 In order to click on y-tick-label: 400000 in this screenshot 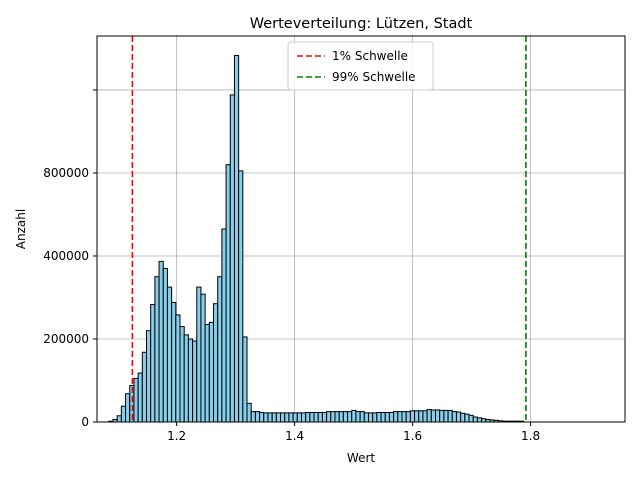, I will do `click(66, 256)`.